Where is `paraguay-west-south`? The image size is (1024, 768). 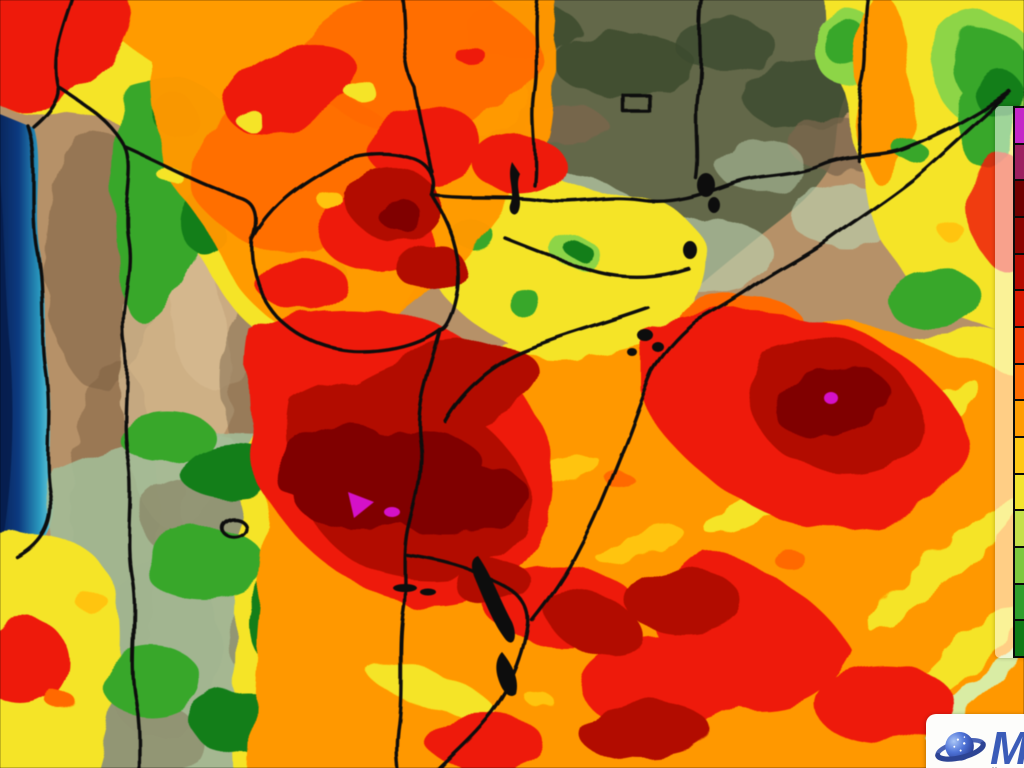 paraguay-west-south is located at coordinates (346, 296).